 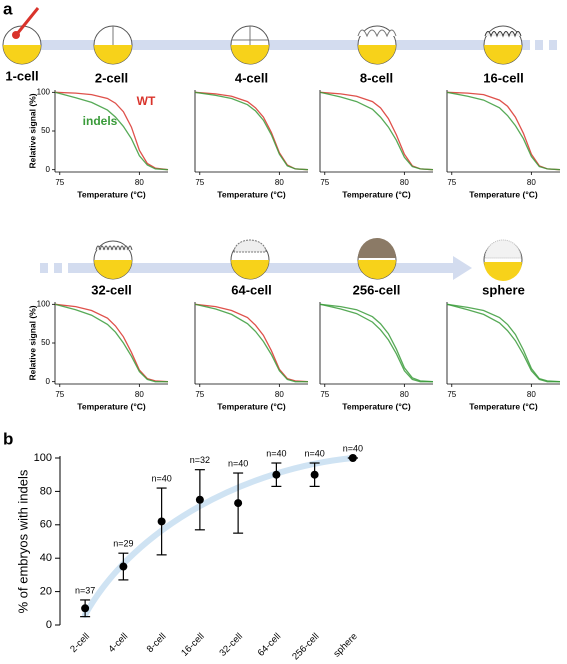 What do you see at coordinates (285, 45) in the screenshot?
I see `timeline-band` at bounding box center [285, 45].